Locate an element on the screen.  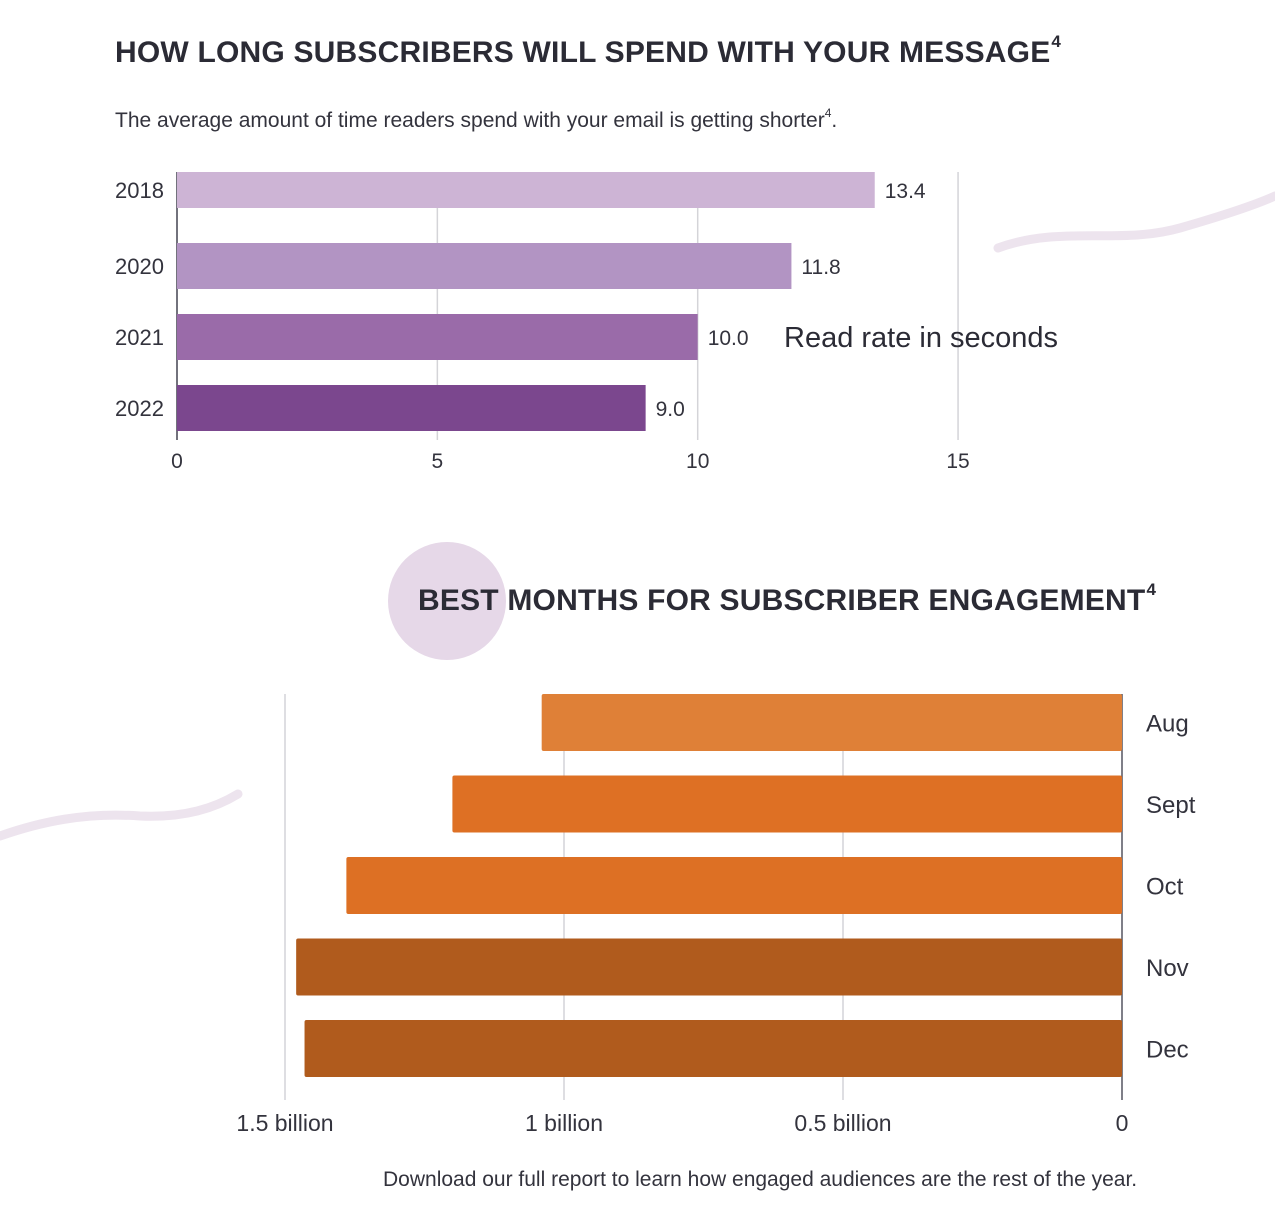
chart2-category-label: Sept is located at coordinates (1171, 805).